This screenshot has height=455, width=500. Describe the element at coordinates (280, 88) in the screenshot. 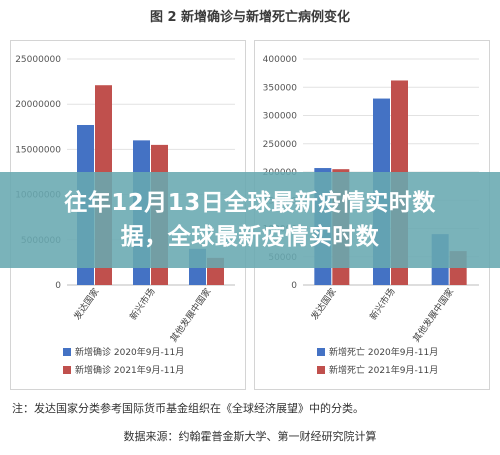

I see `y-tick-label: 350000` at that location.